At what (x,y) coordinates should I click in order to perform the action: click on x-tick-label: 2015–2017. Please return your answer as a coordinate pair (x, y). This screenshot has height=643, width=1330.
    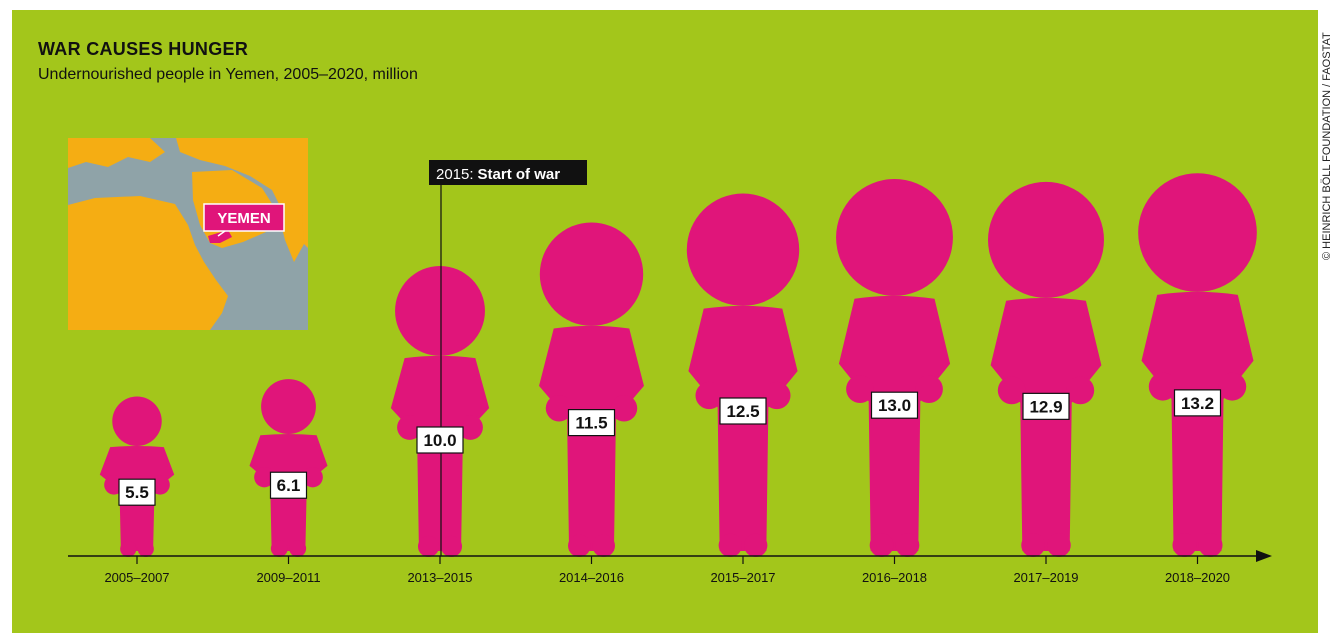
    Looking at the image, I should click on (742, 577).